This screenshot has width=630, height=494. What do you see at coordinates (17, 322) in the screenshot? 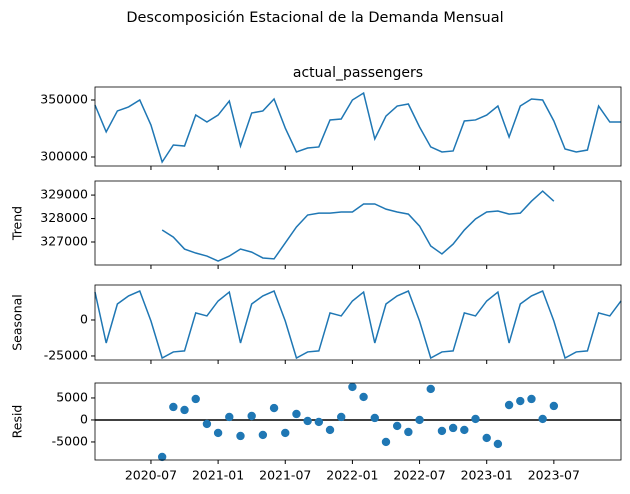
I see `y-axis-label: Seasonal` at bounding box center [17, 322].